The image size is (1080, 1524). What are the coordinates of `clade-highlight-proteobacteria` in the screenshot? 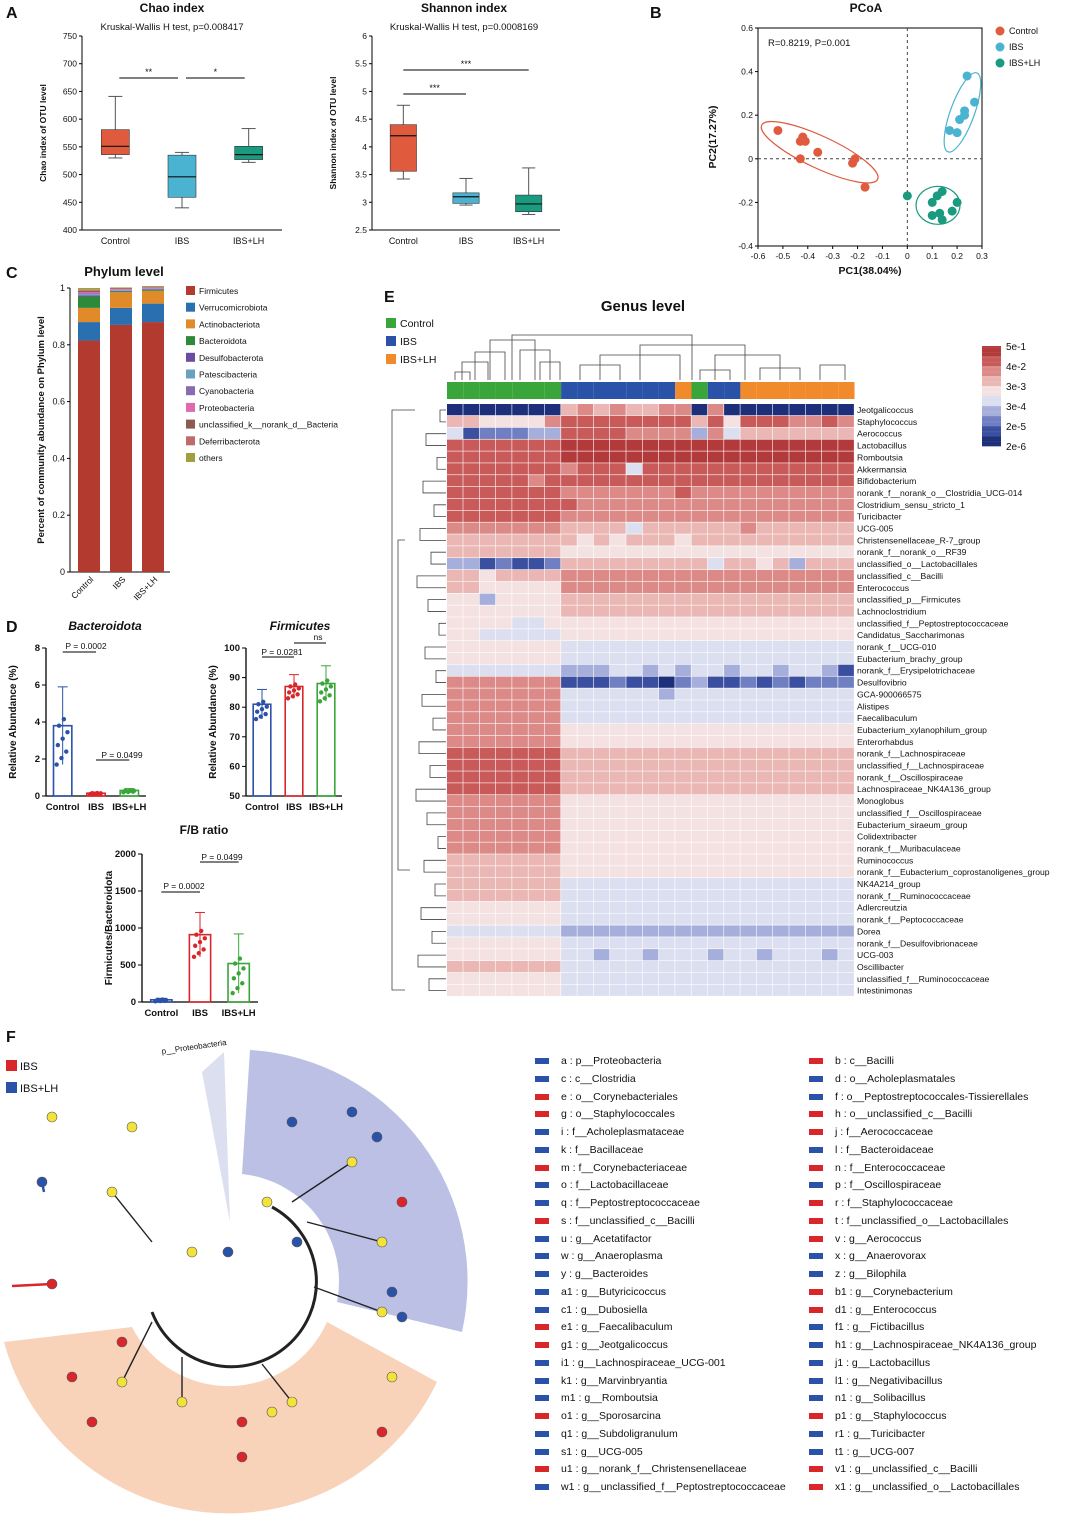 It's located at (216, 1137).